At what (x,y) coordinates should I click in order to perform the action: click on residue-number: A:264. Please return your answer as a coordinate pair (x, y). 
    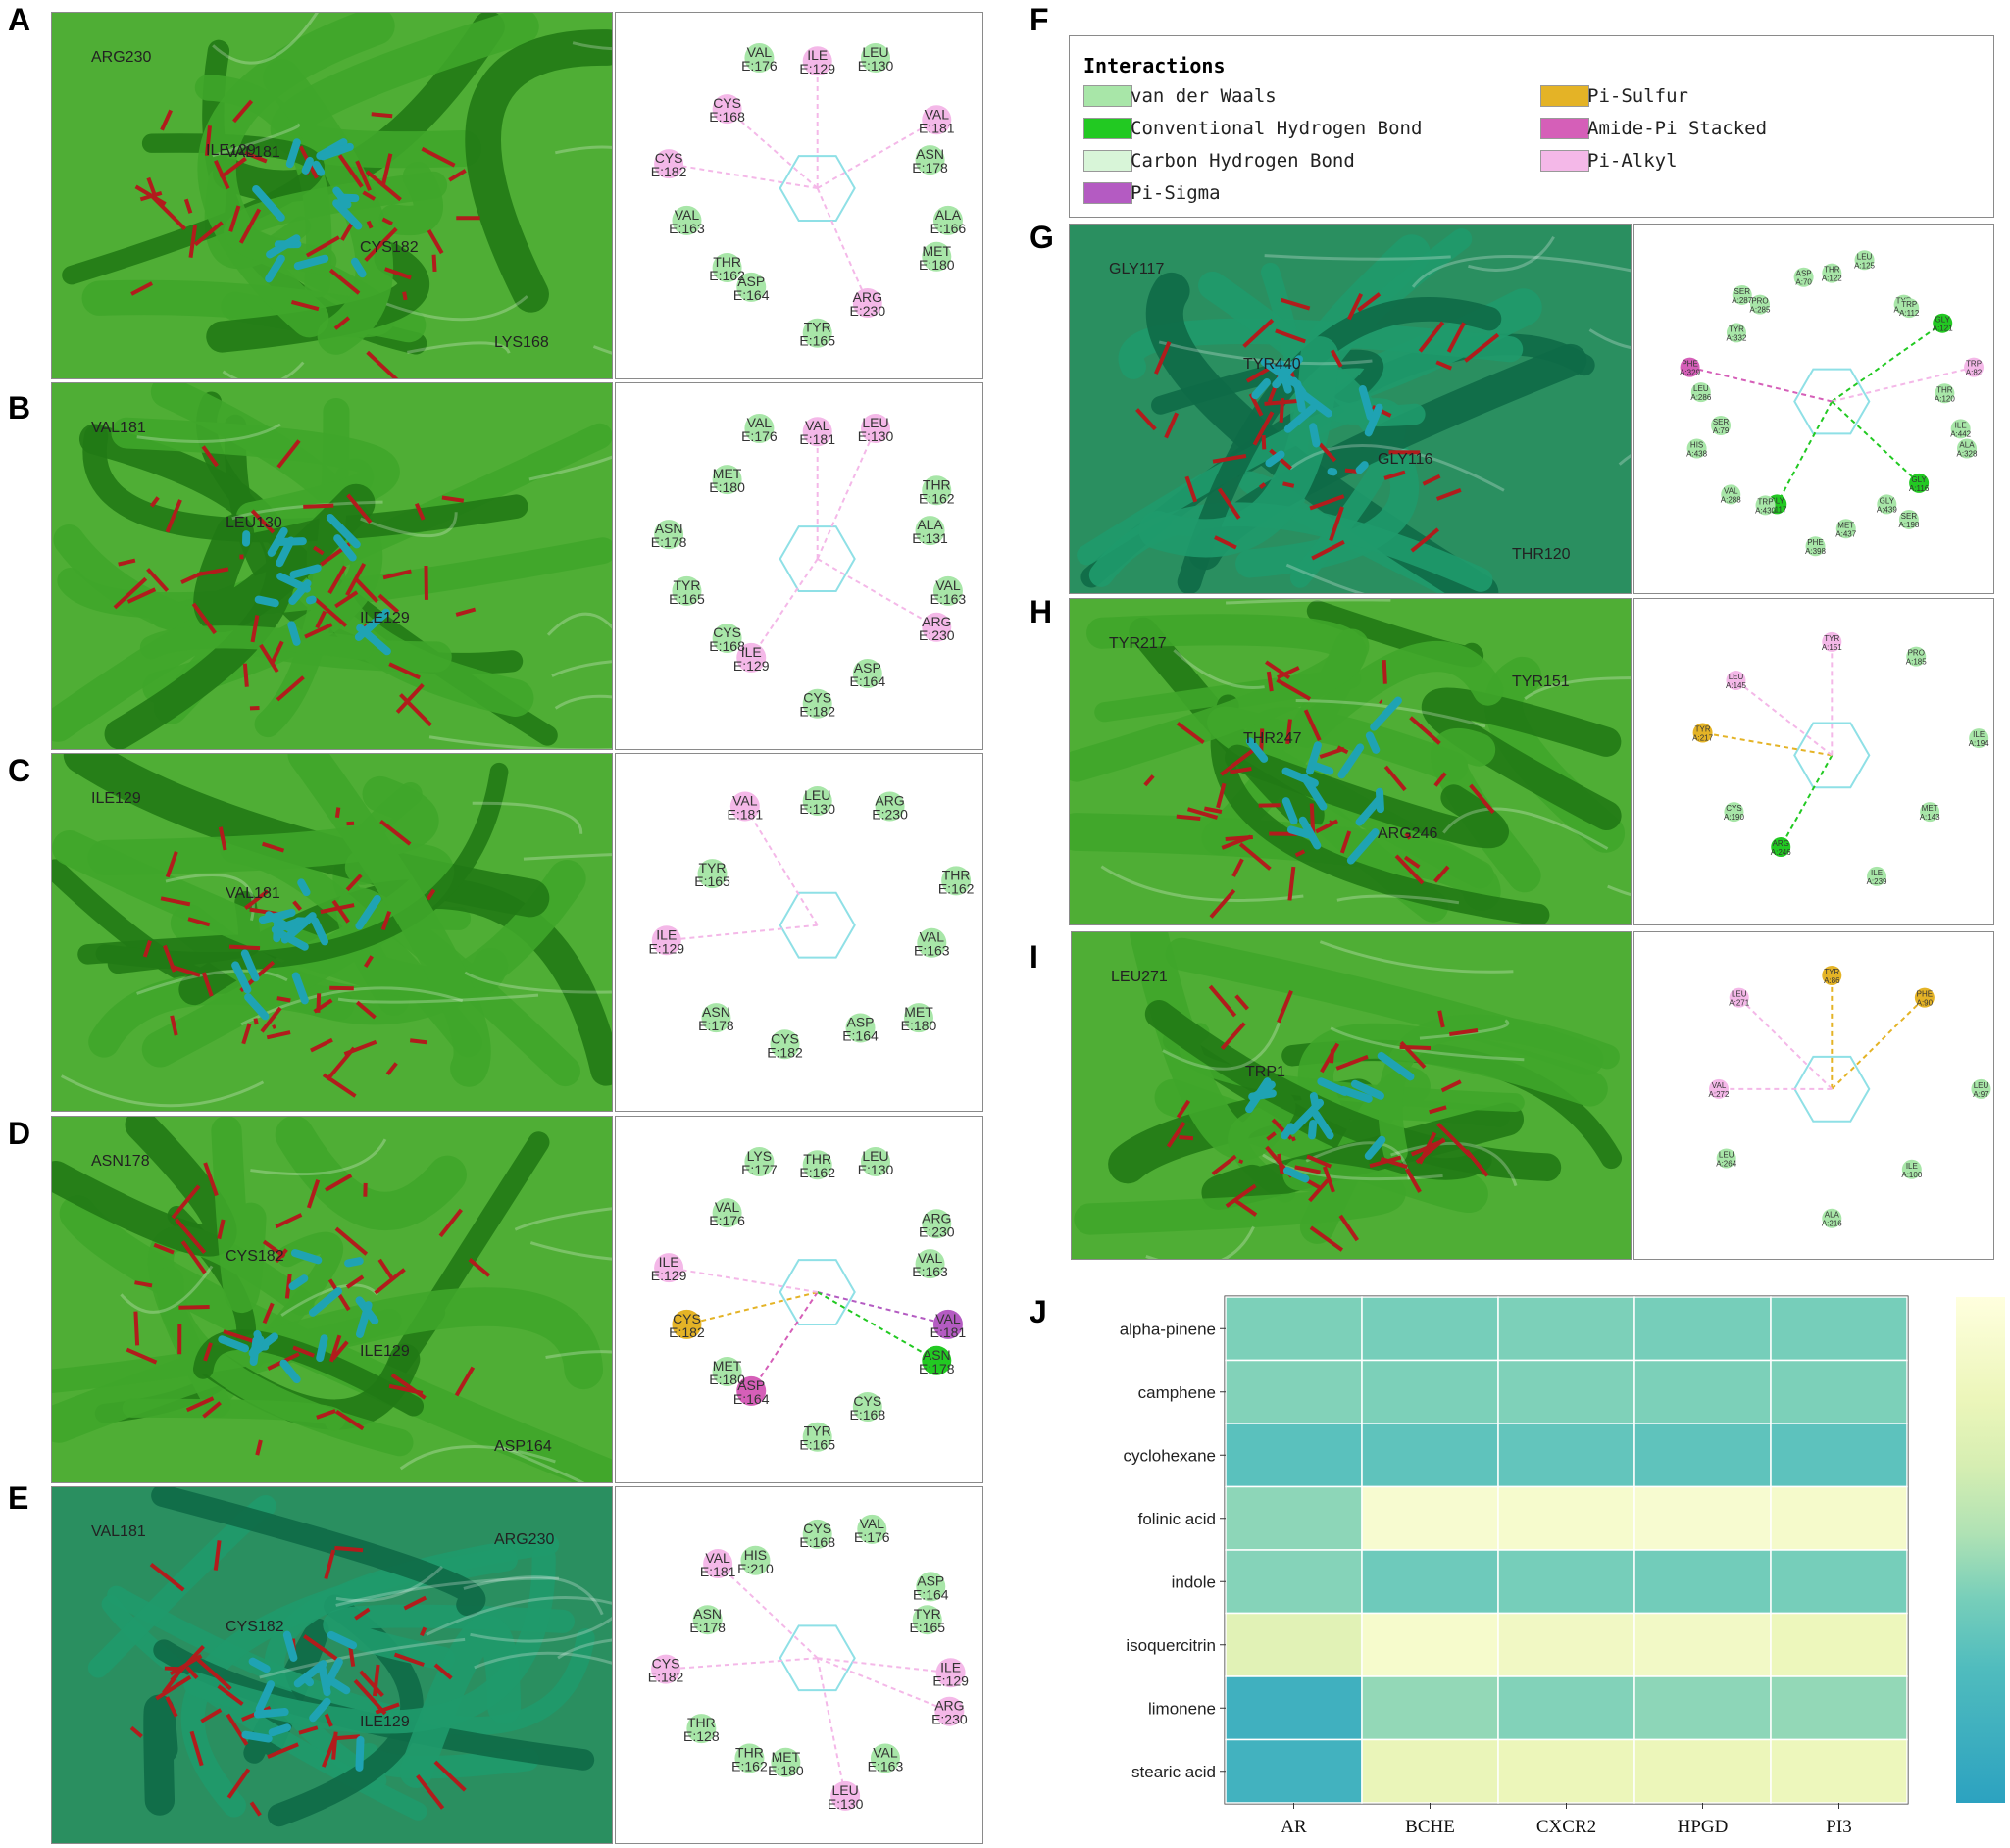
    Looking at the image, I should click on (1726, 1163).